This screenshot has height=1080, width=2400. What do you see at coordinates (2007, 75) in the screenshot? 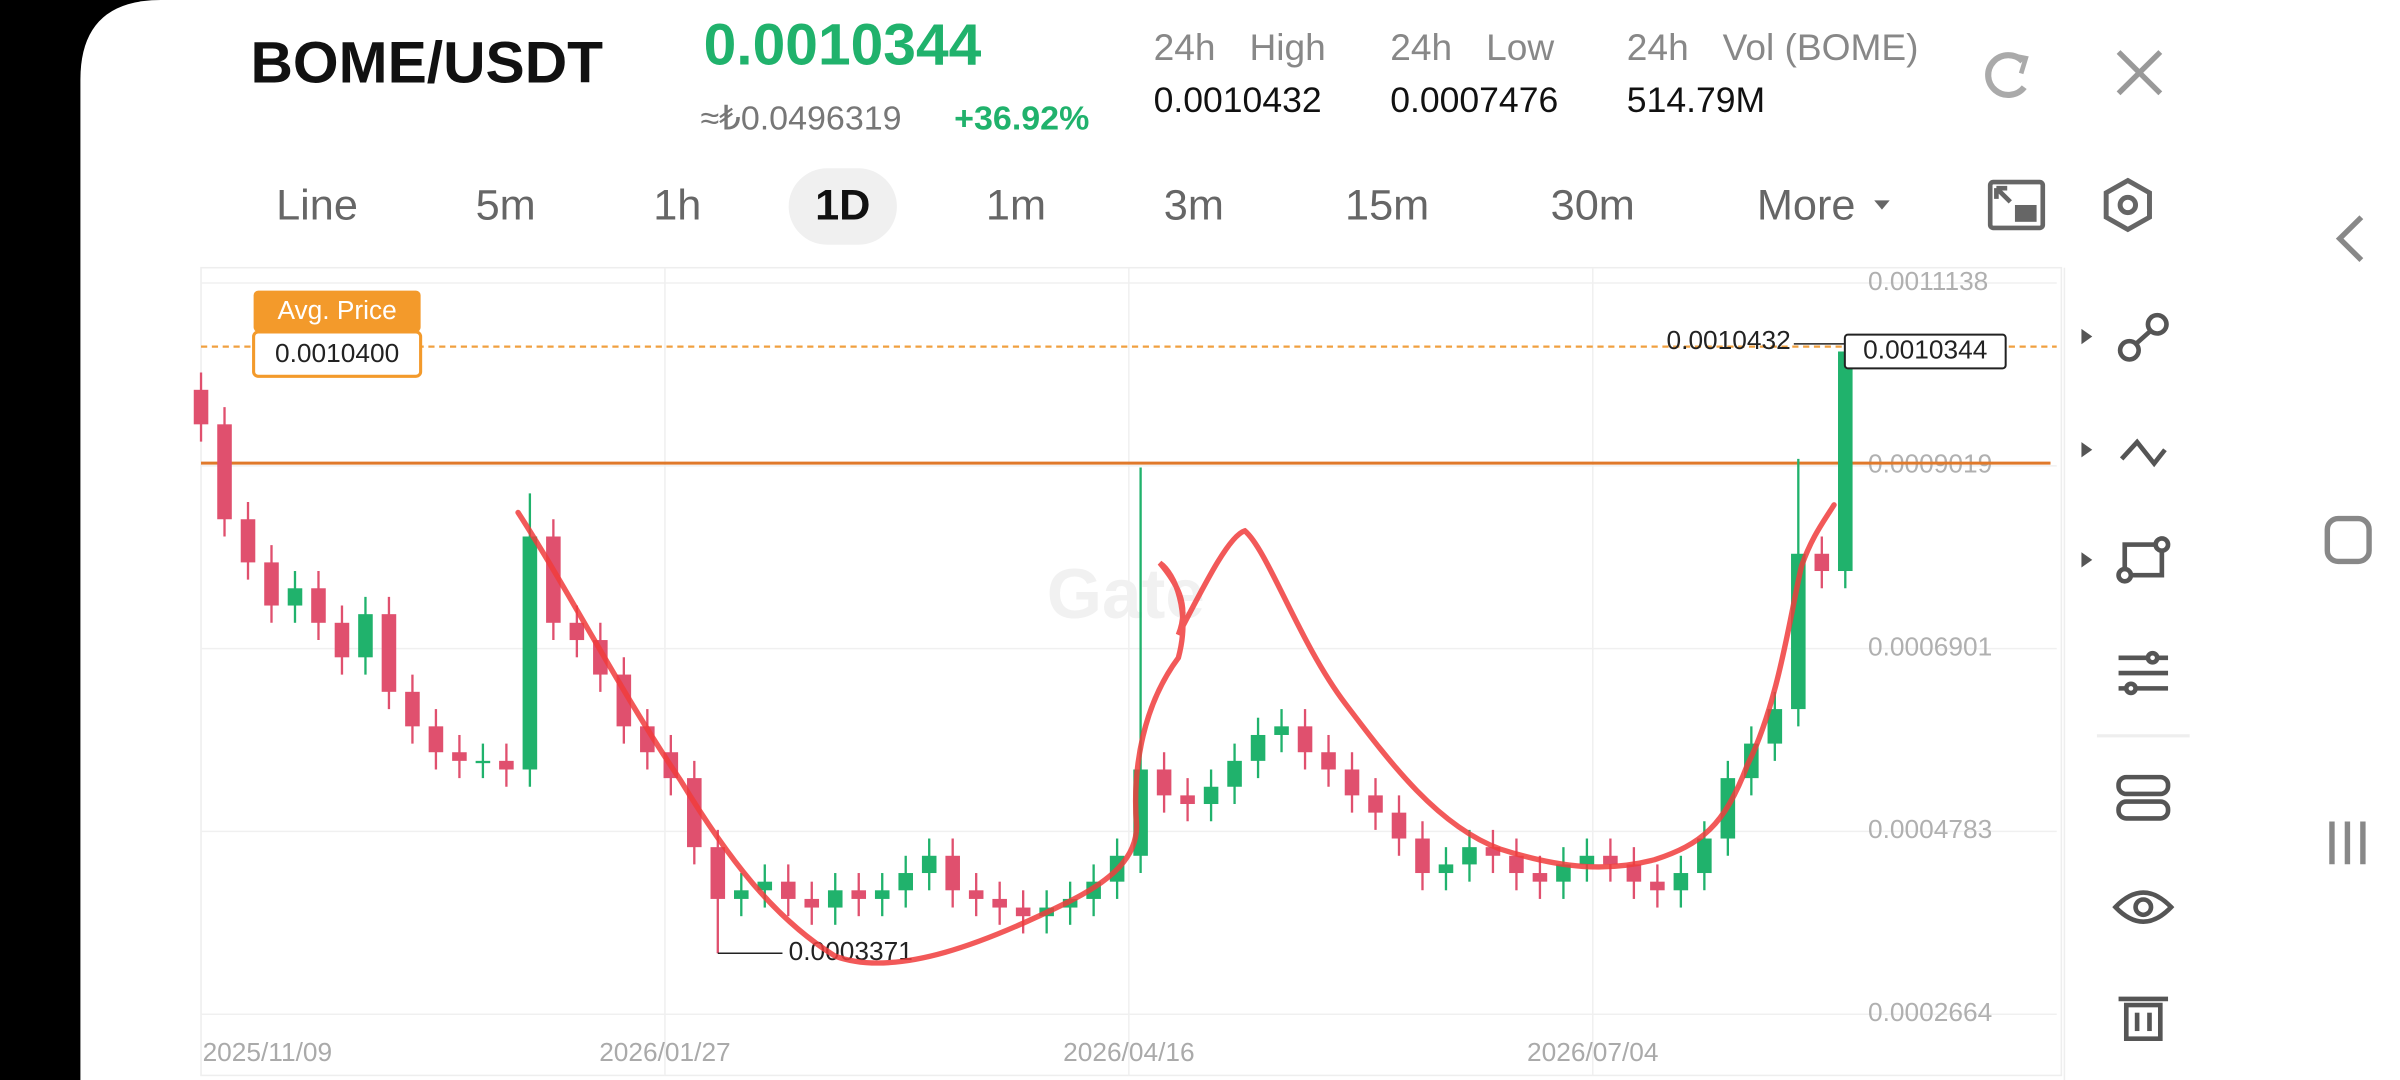
I see `refresh-button` at bounding box center [2007, 75].